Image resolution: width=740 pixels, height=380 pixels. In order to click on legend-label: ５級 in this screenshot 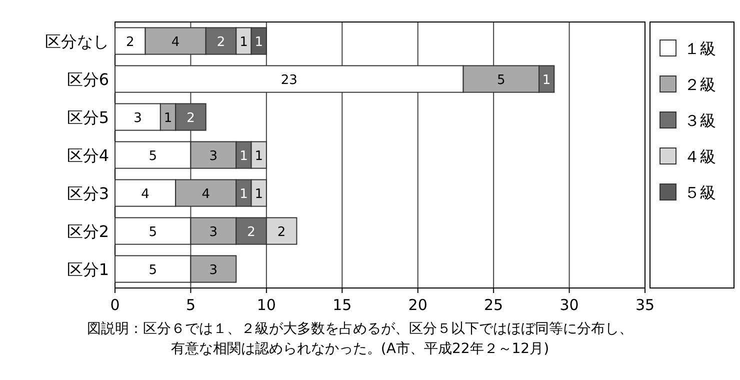, I will do `click(700, 192)`.